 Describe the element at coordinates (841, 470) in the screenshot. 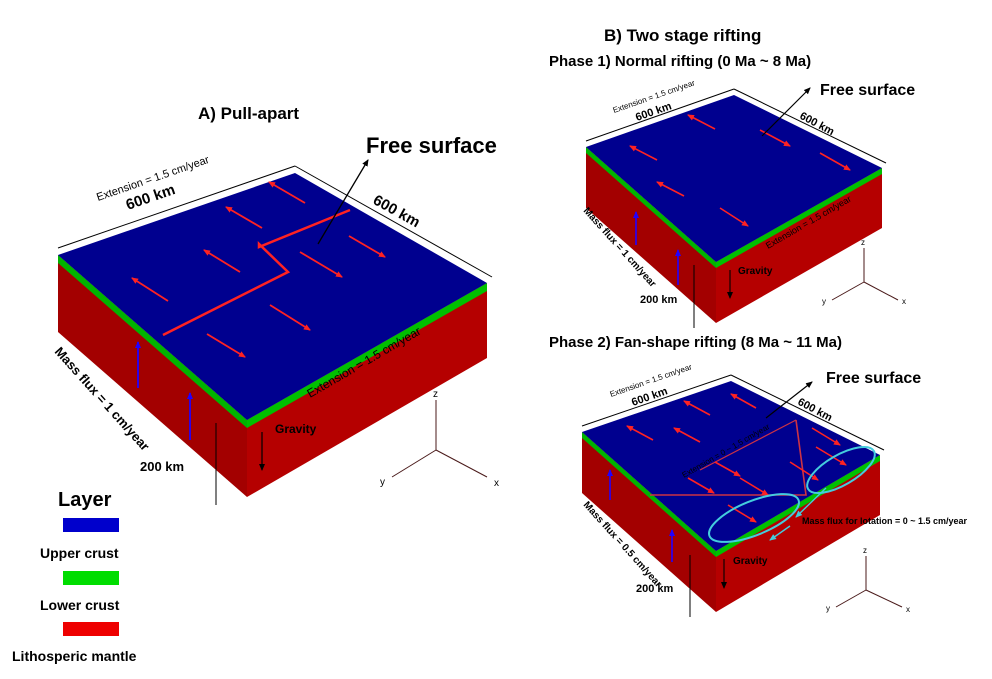

I see `rotation-zone-ellipse-right` at that location.